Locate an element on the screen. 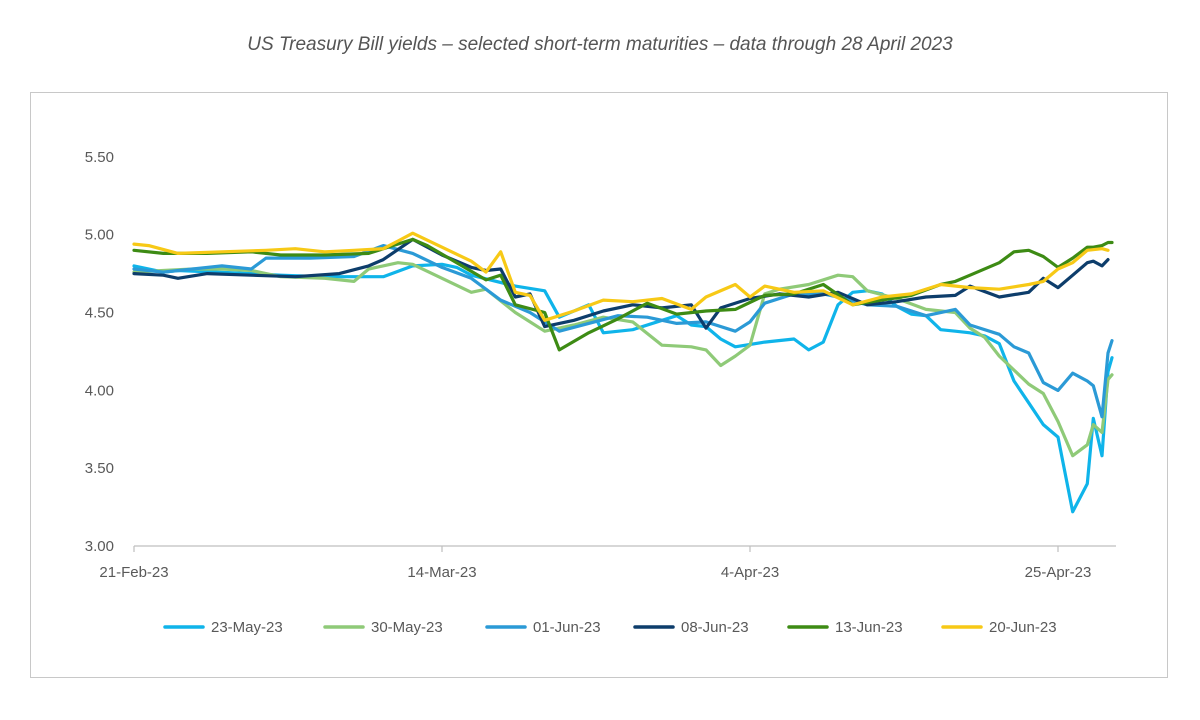 This screenshot has height=720, width=1200. legend-label: 01-Jun-23 is located at coordinates (567, 627).